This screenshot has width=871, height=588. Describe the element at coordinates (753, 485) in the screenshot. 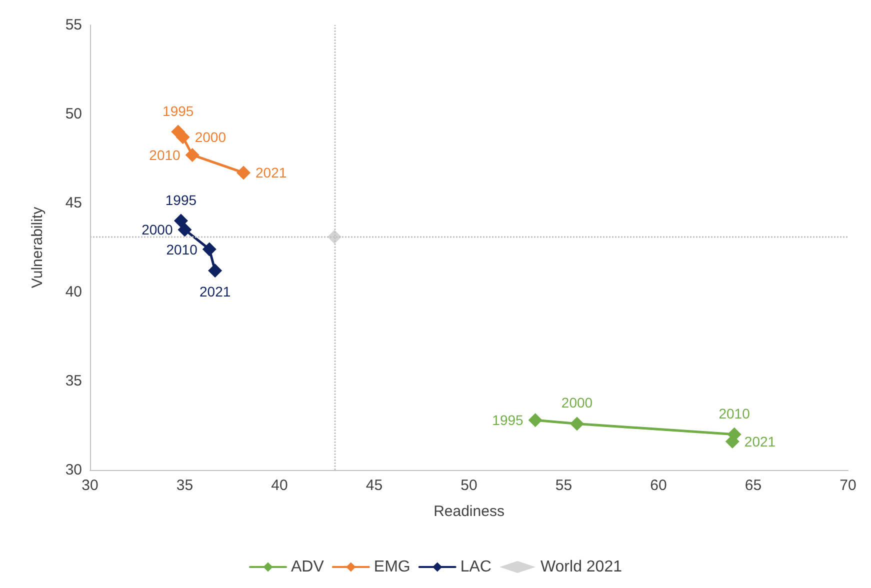

I see `x-tick-label: 65` at that location.